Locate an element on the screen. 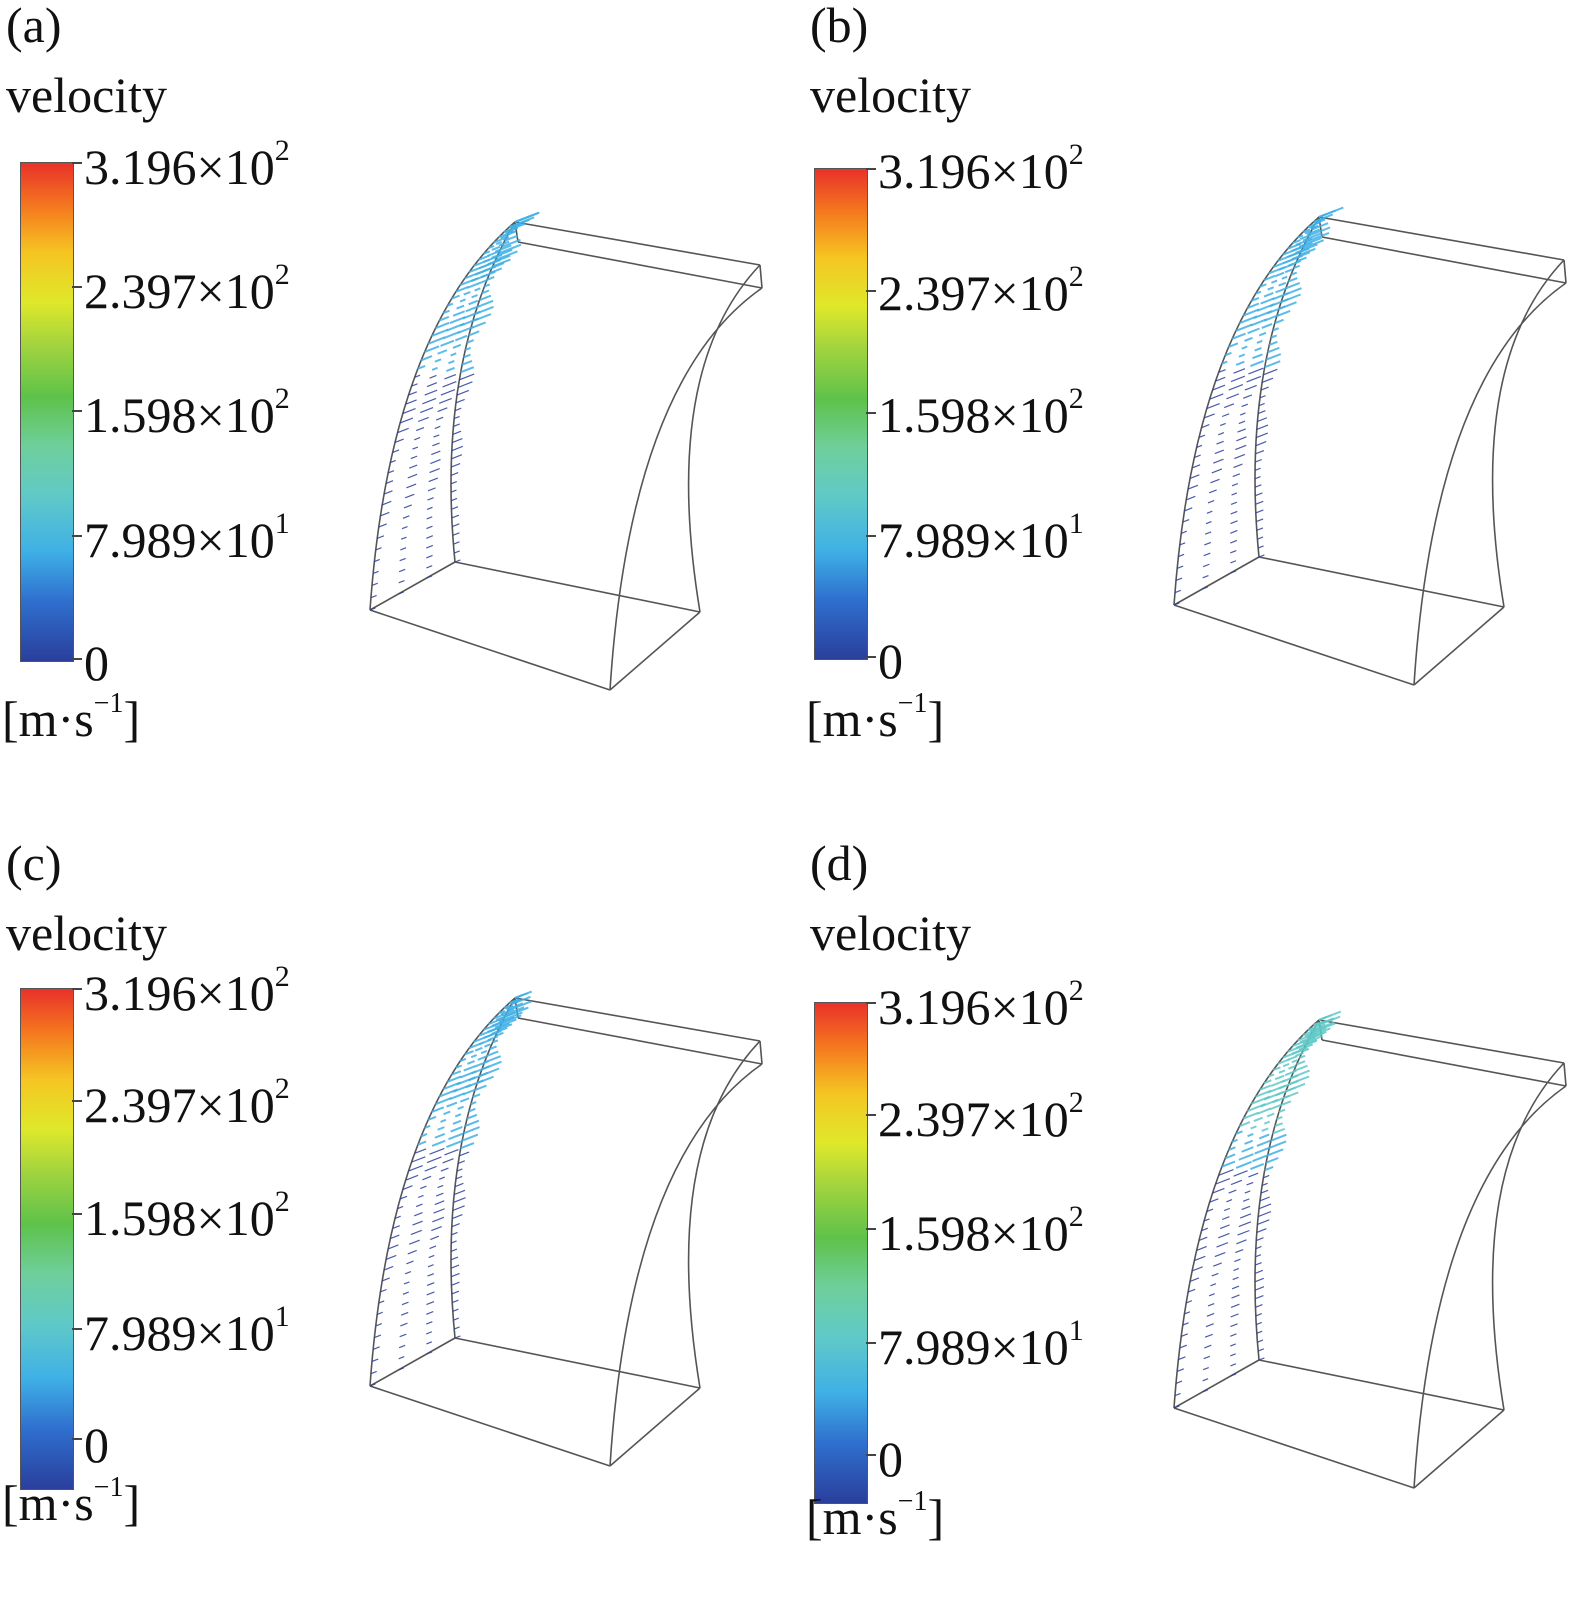 The height and width of the screenshot is (1608, 1575). units-label: [m·s−1] is located at coordinates (875, 1515).